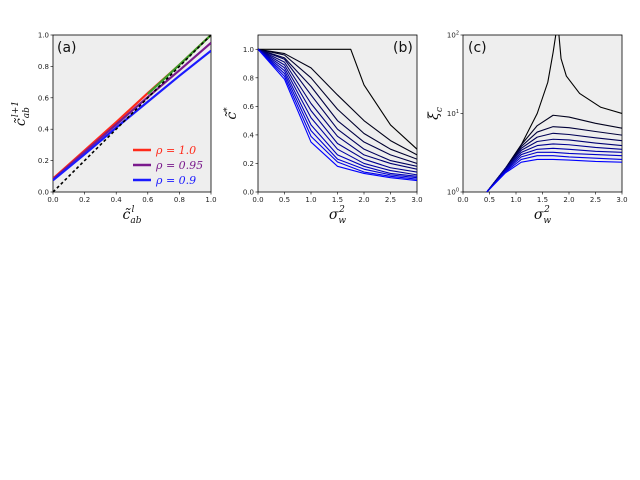 Image resolution: width=640 pixels, height=480 pixels. Describe the element at coordinates (453, 192) in the screenshot. I see `y-tick-label: 10⁰` at that location.